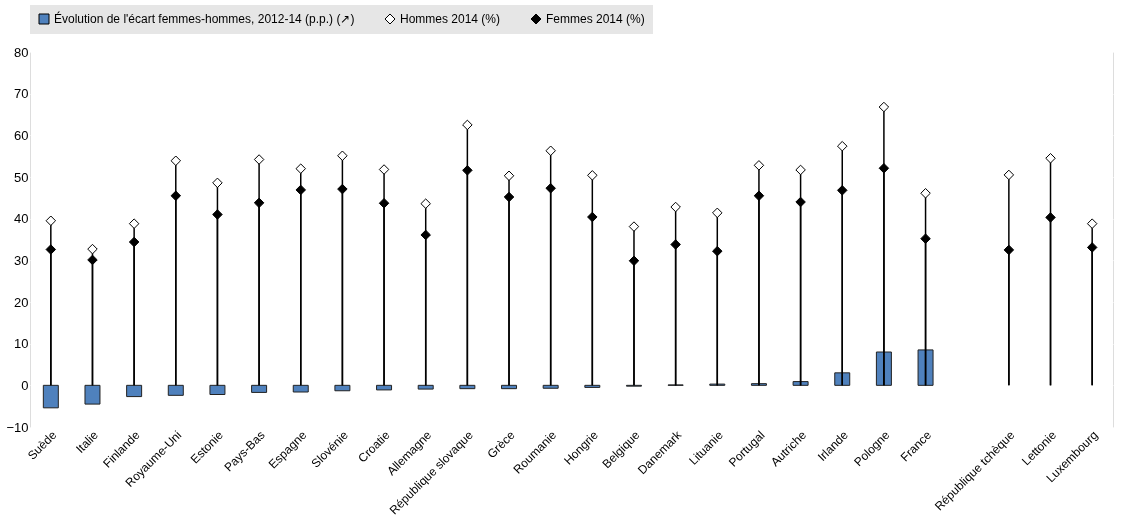 This screenshot has height=522, width=1133. Describe the element at coordinates (21, 135) in the screenshot. I see `y-tick-label: 60` at that location.